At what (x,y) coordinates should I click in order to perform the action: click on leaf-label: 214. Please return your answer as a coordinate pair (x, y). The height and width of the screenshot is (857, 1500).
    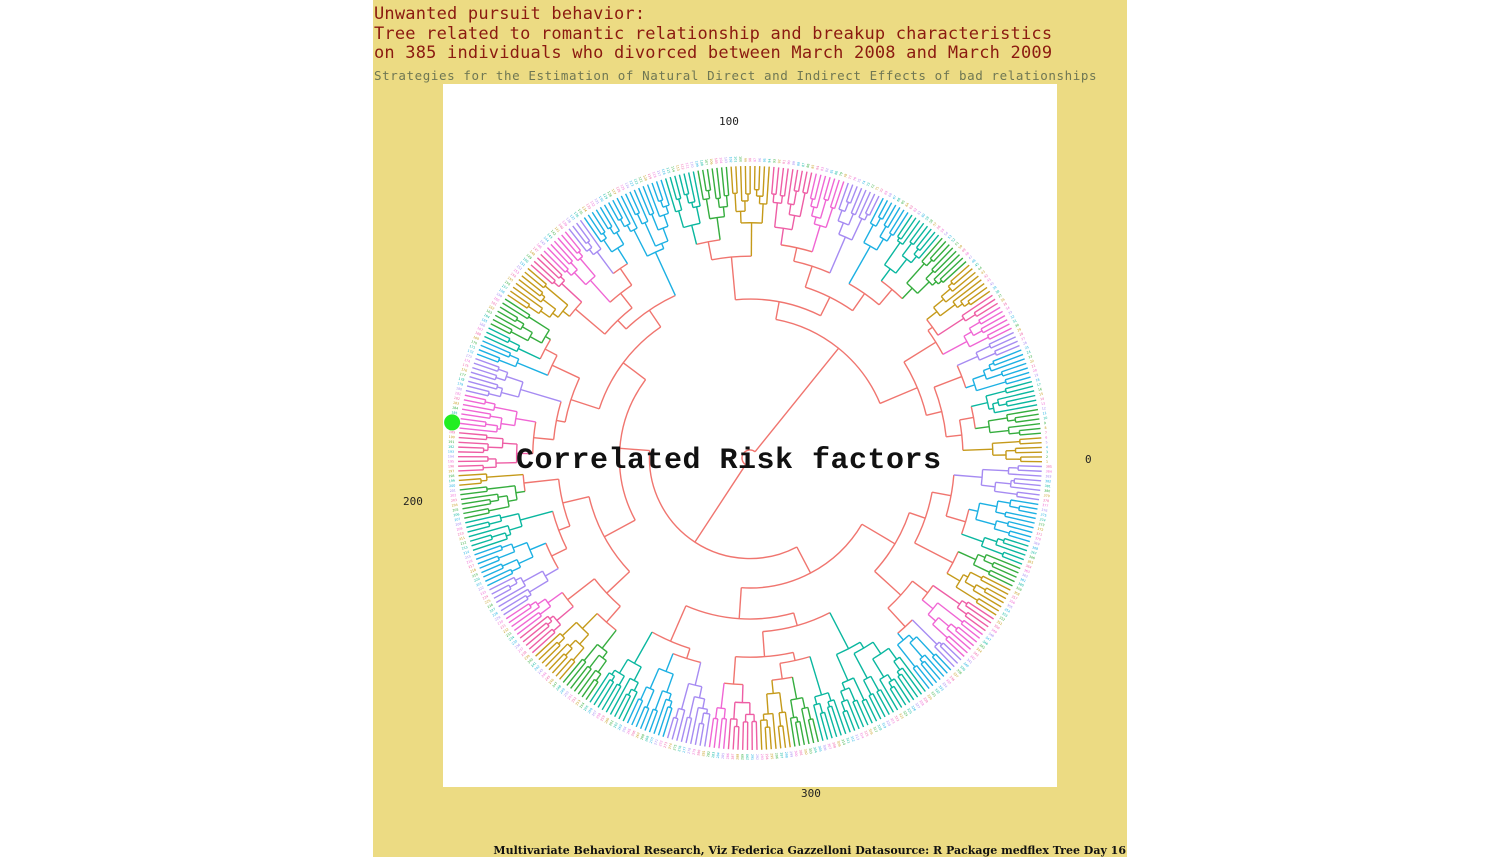
    Looking at the image, I should click on (466, 553).